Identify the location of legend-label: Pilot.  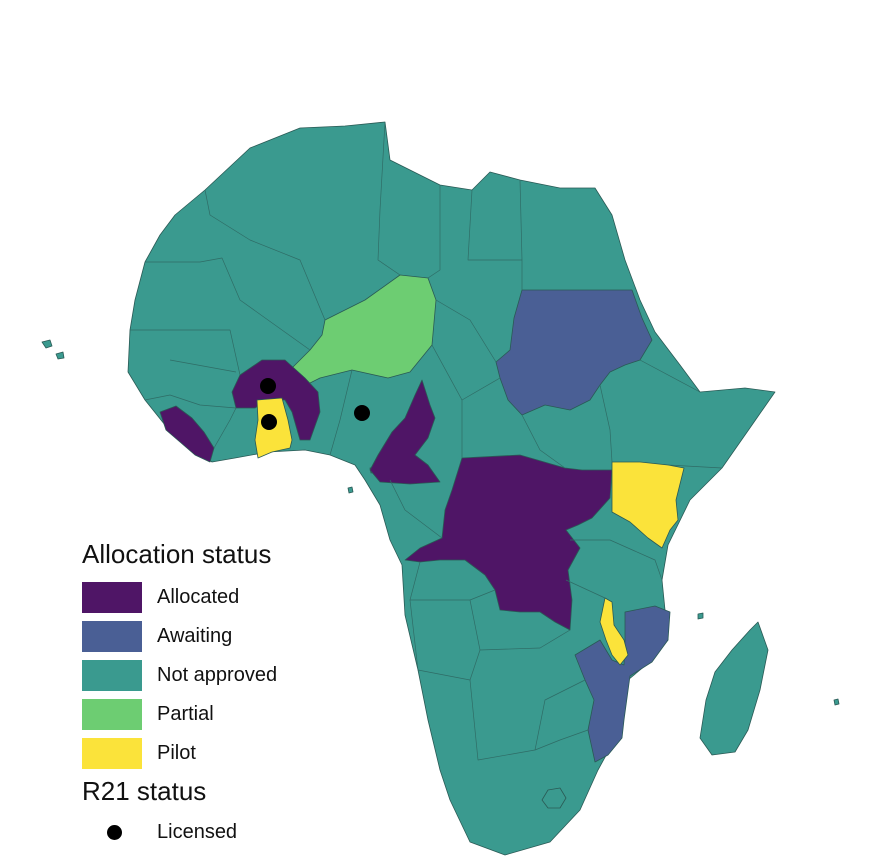
(176, 753).